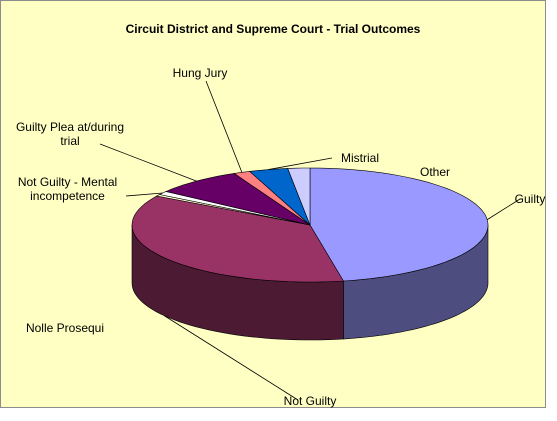  What do you see at coordinates (360, 158) in the screenshot?
I see `slice-label: Mistrial` at bounding box center [360, 158].